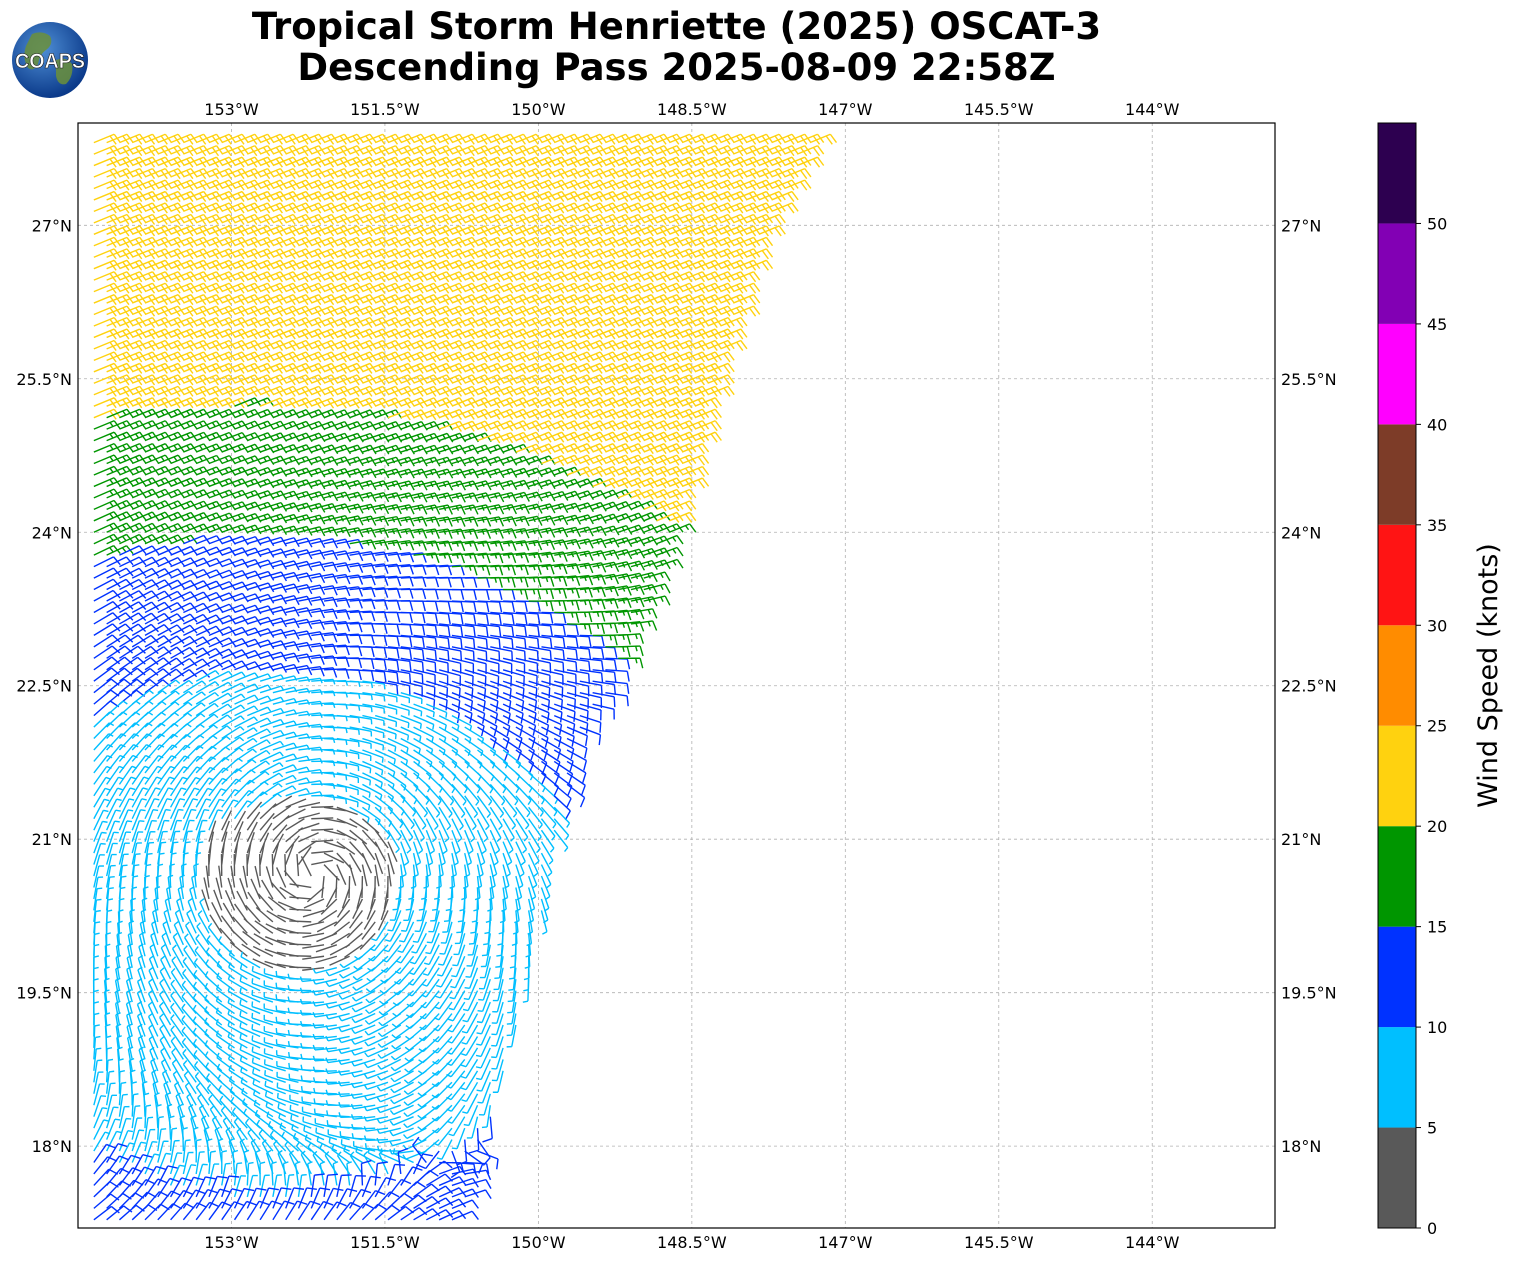  I want to click on colorbar-tick-label: 45, so click(1437, 324).